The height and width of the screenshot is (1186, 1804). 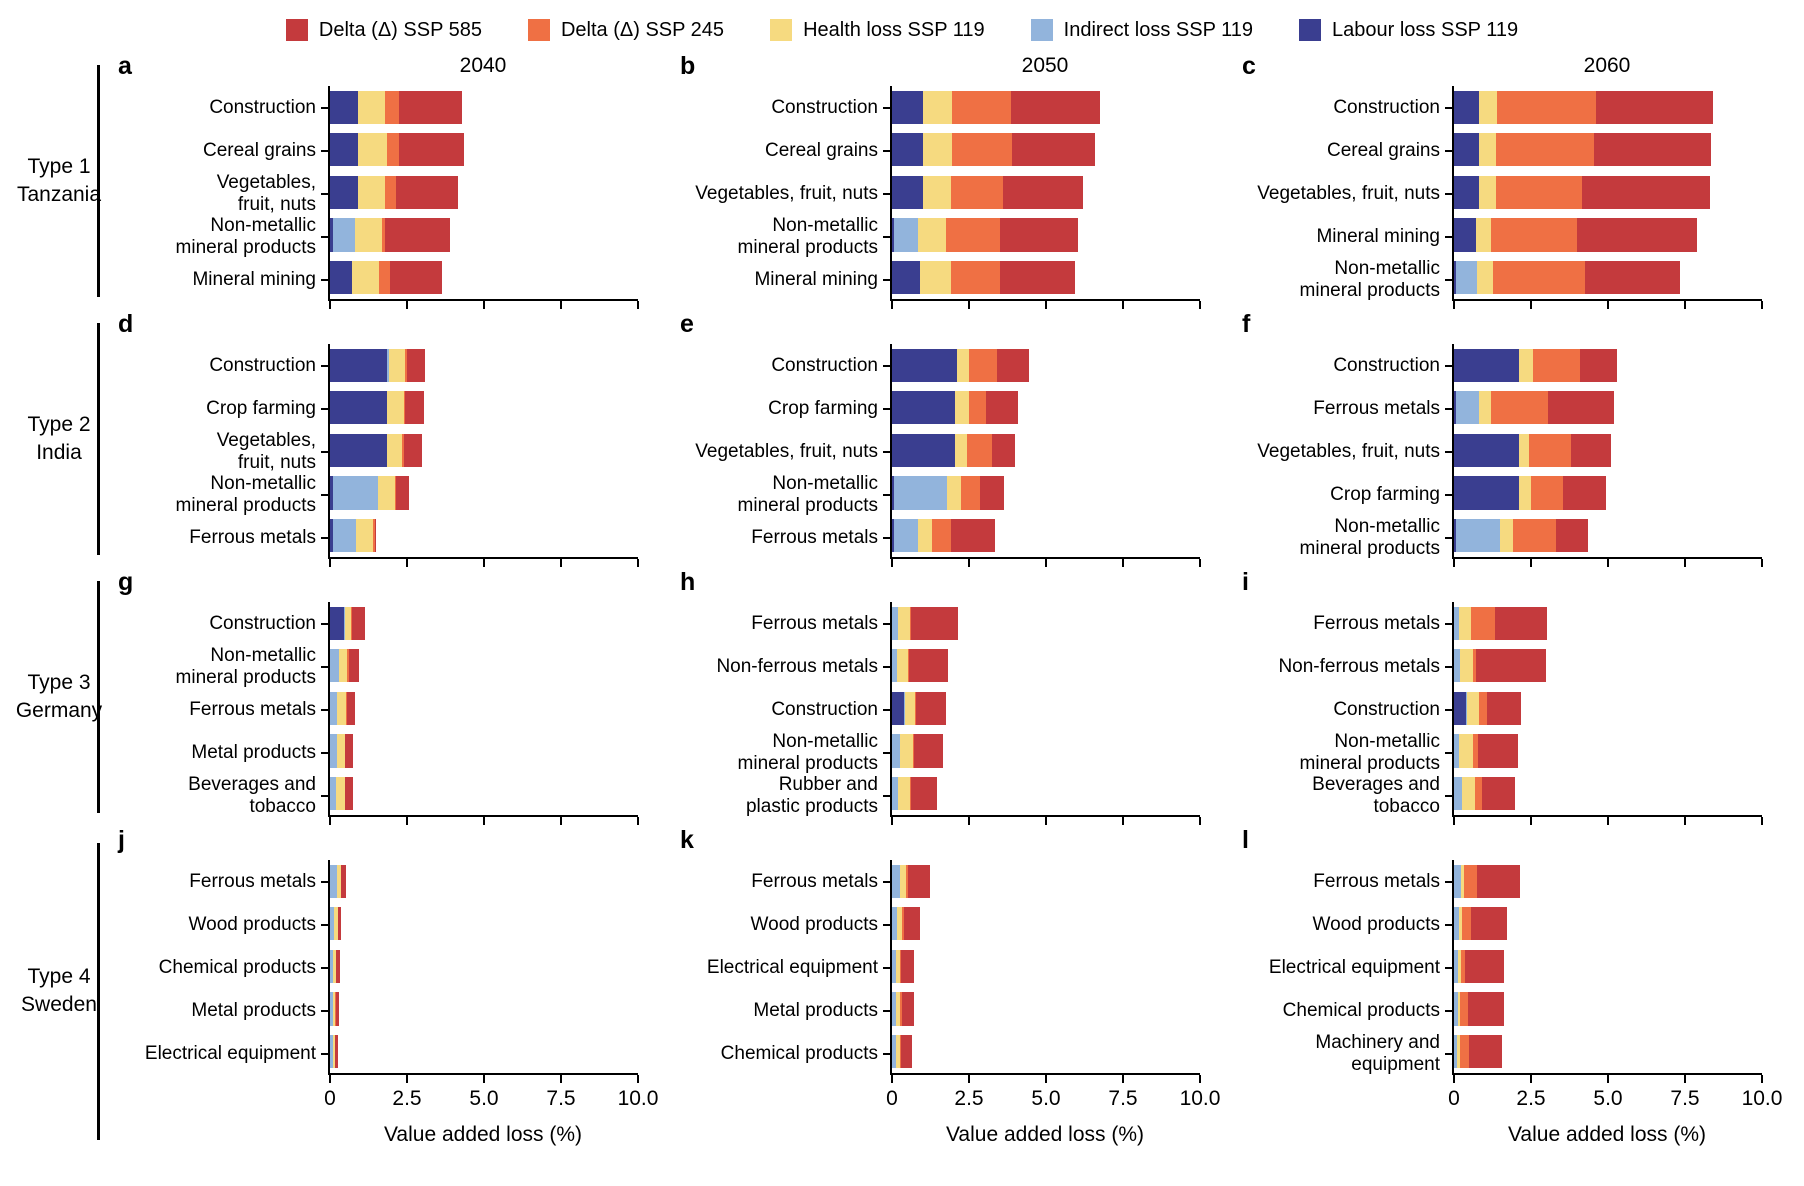 I want to click on x-tick-label: 7.5, so click(x=1685, y=1098).